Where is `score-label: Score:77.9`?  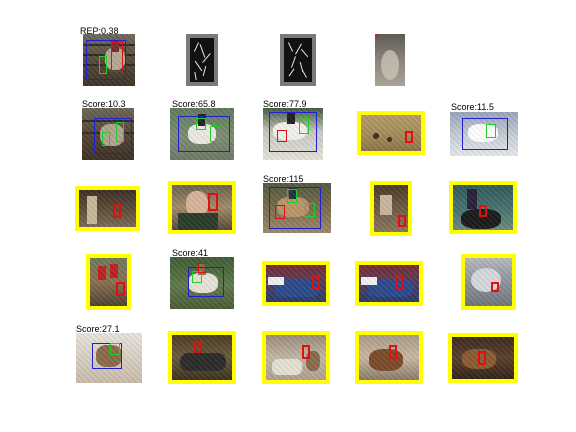
score-label: Score:77.9 is located at coordinates (285, 104).